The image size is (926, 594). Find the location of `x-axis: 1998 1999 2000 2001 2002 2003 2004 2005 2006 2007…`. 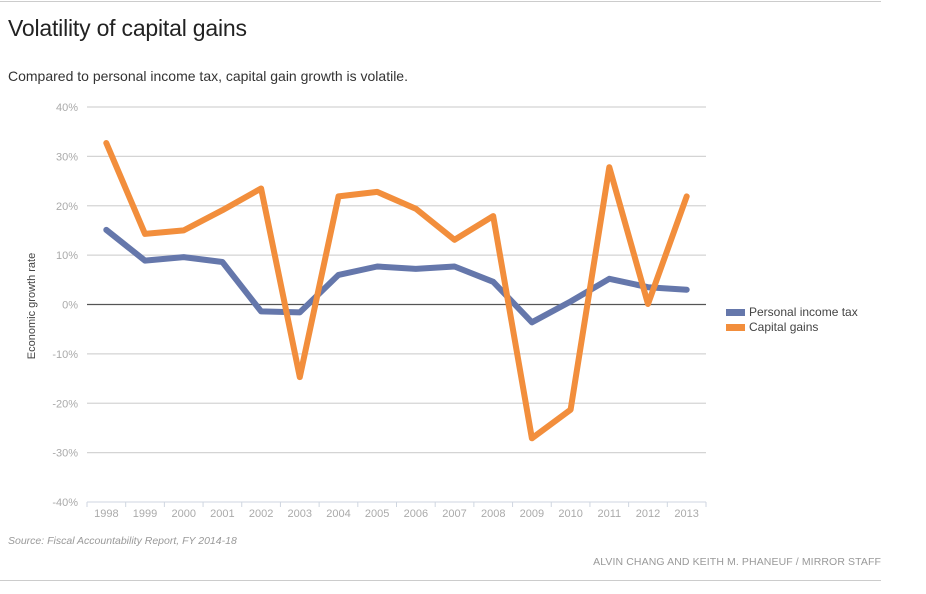

x-axis: 1998 1999 2000 2001 2002 2003 2004 2005 2006 2007… is located at coordinates (396, 510).